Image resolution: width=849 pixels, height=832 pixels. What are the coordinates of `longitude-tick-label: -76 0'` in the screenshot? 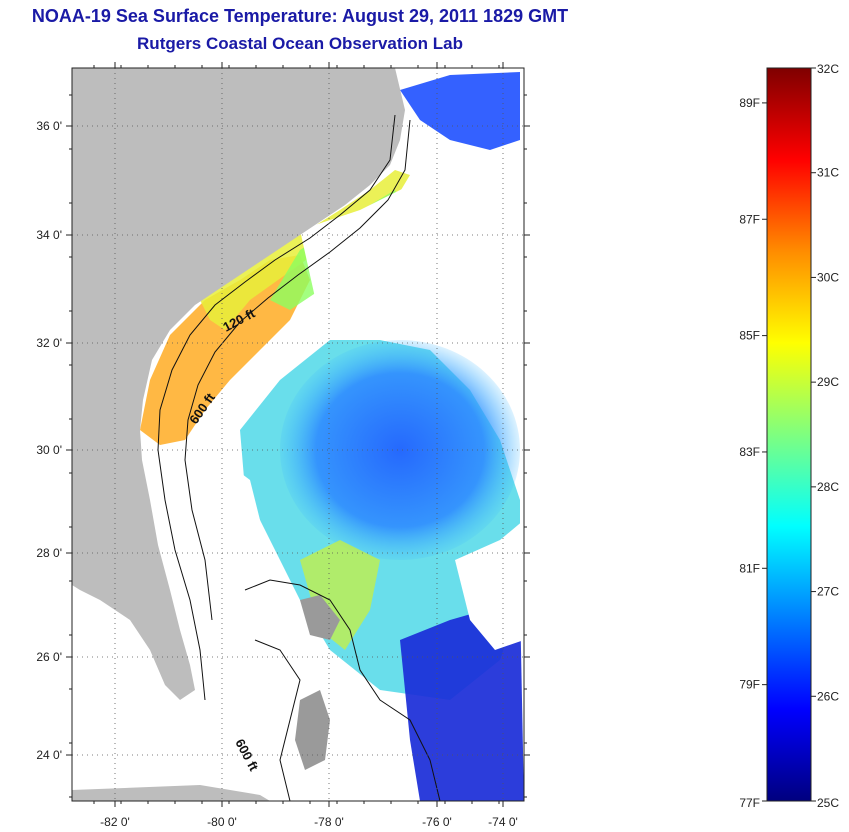 It's located at (437, 822).